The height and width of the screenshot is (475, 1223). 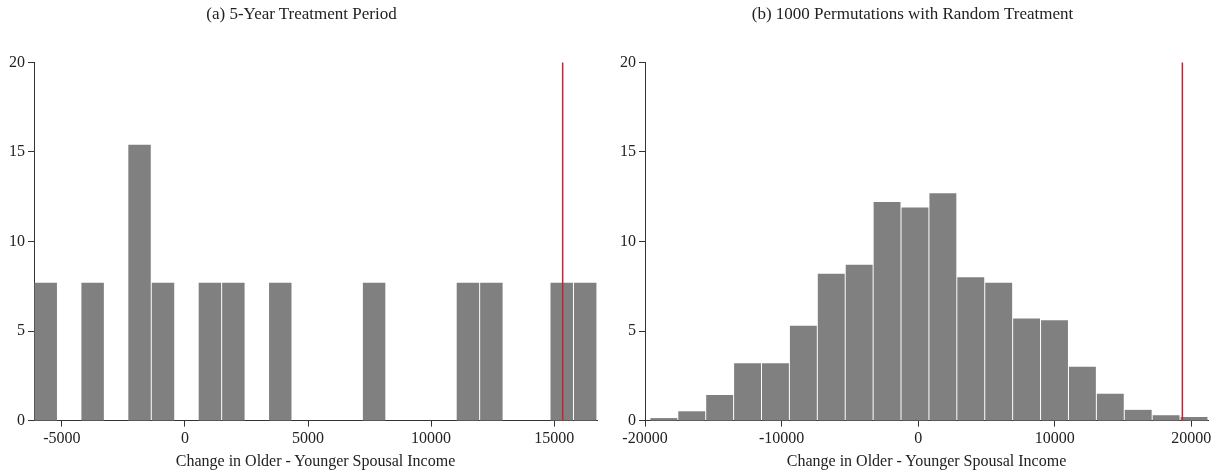 What do you see at coordinates (554, 438) in the screenshot?
I see `x-tick-label: 15000` at bounding box center [554, 438].